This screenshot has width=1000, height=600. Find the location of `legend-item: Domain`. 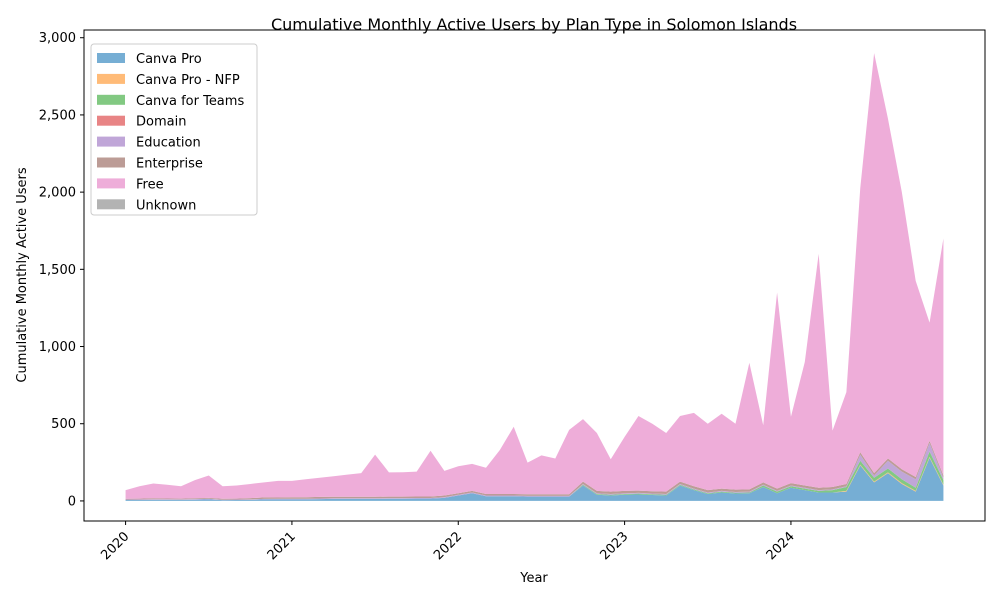

legend-item: Domain is located at coordinates (141, 122).